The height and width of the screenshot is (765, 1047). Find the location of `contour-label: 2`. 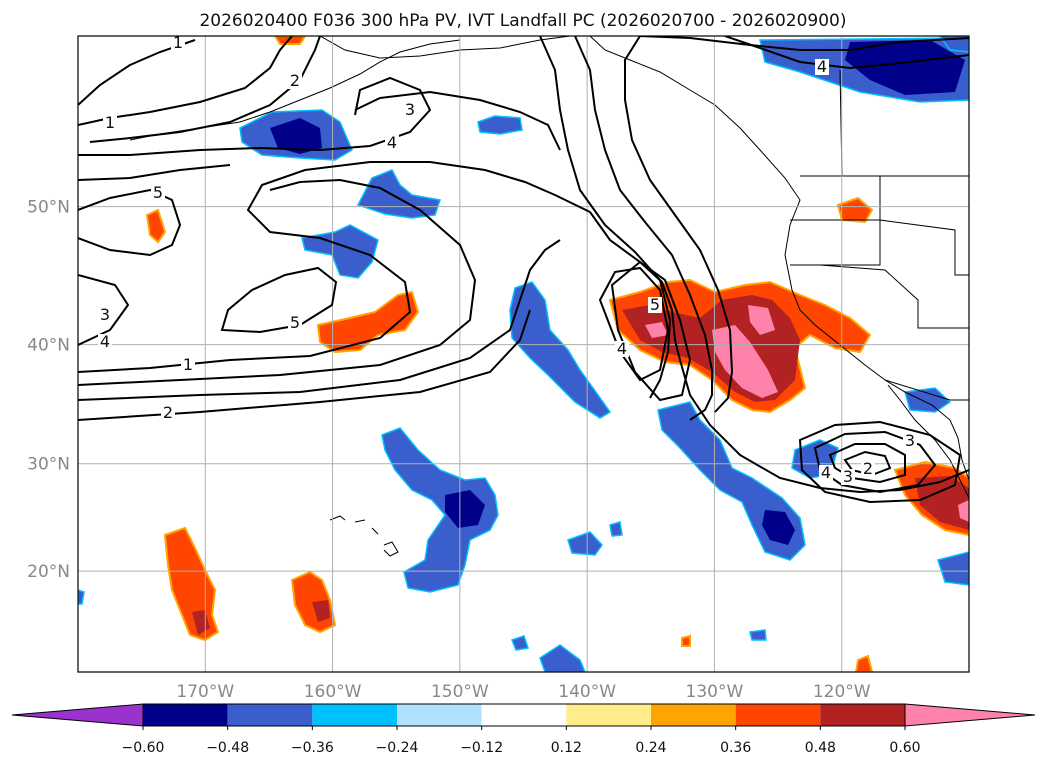

contour-label: 2 is located at coordinates (168, 412).